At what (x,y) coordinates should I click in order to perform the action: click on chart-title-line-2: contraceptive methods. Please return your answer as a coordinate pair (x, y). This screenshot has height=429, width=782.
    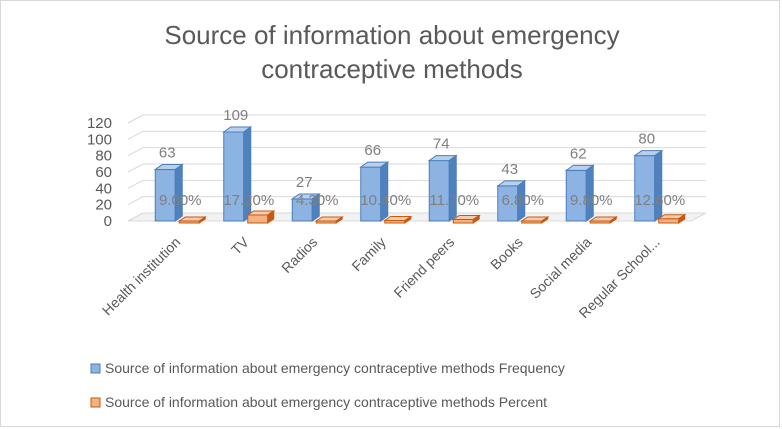
    Looking at the image, I should click on (392, 69).